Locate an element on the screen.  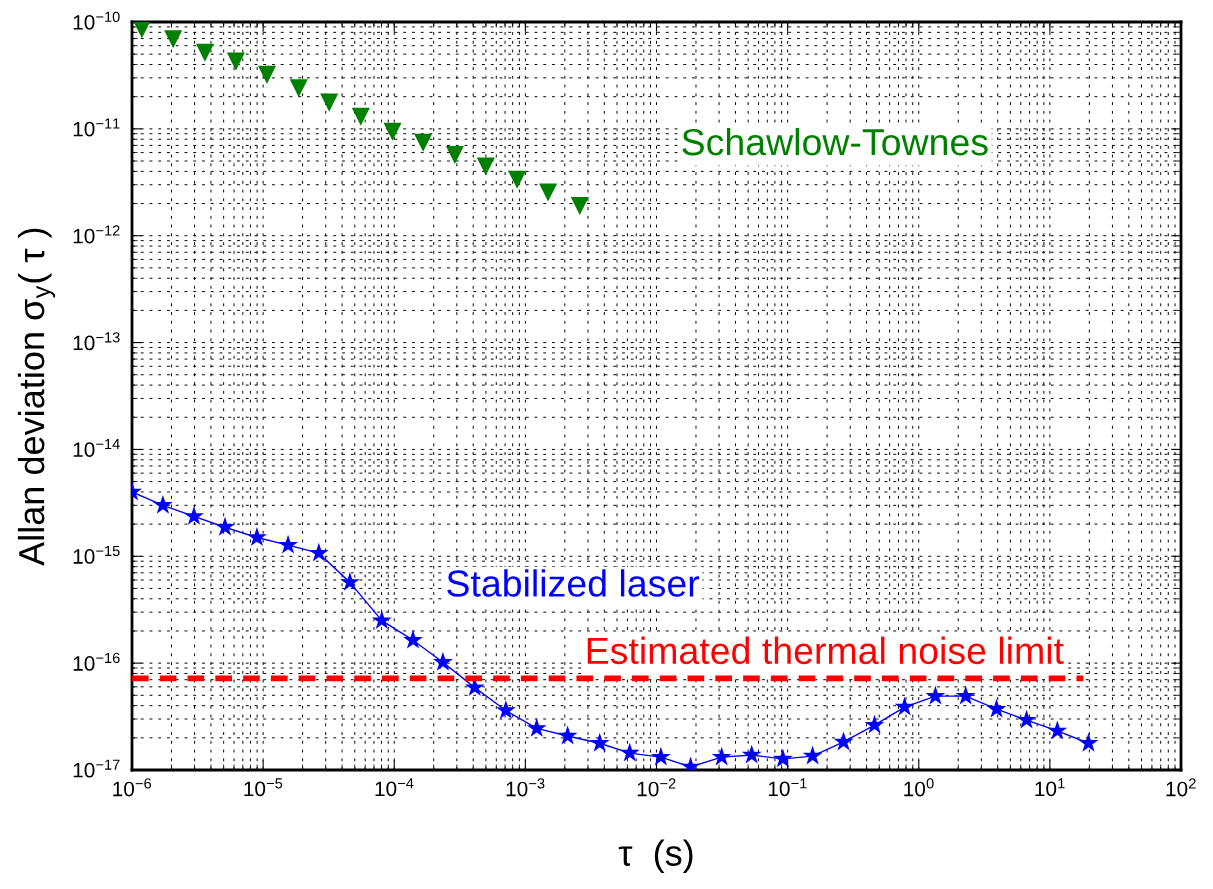
x-axis-title: τ (s) is located at coordinates (655, 856).